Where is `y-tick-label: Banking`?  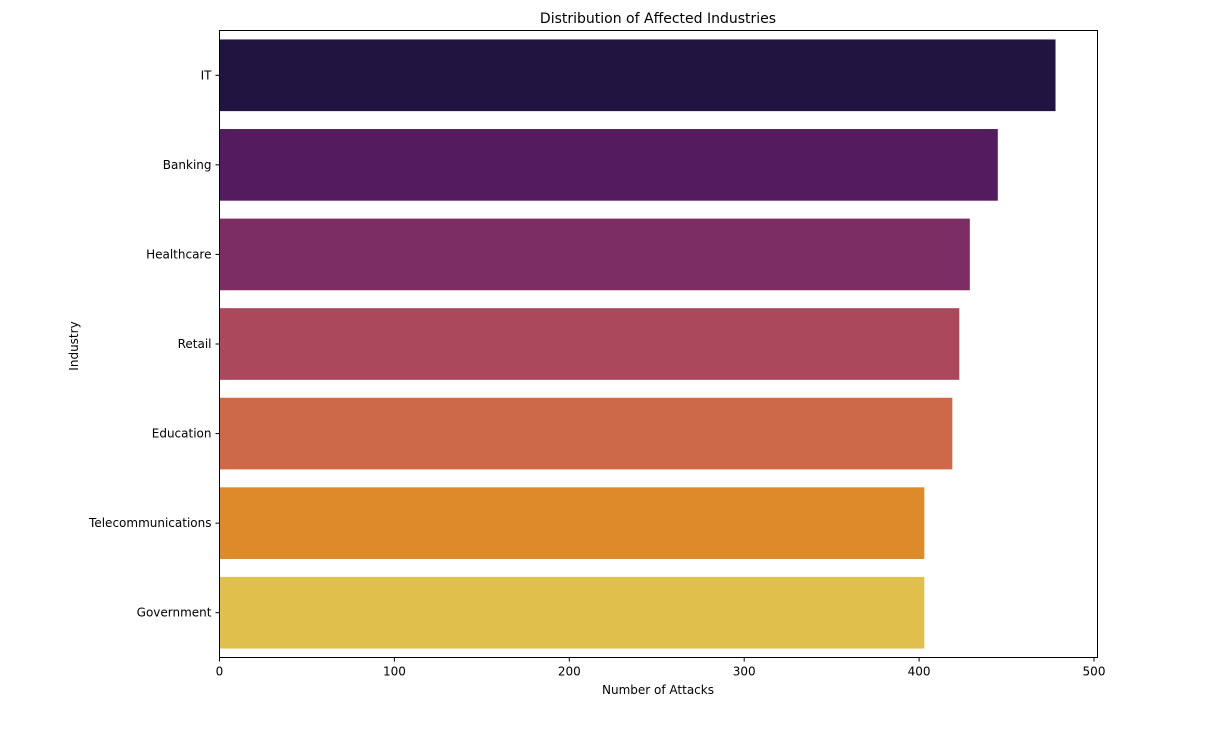
y-tick-label: Banking is located at coordinates (187, 165).